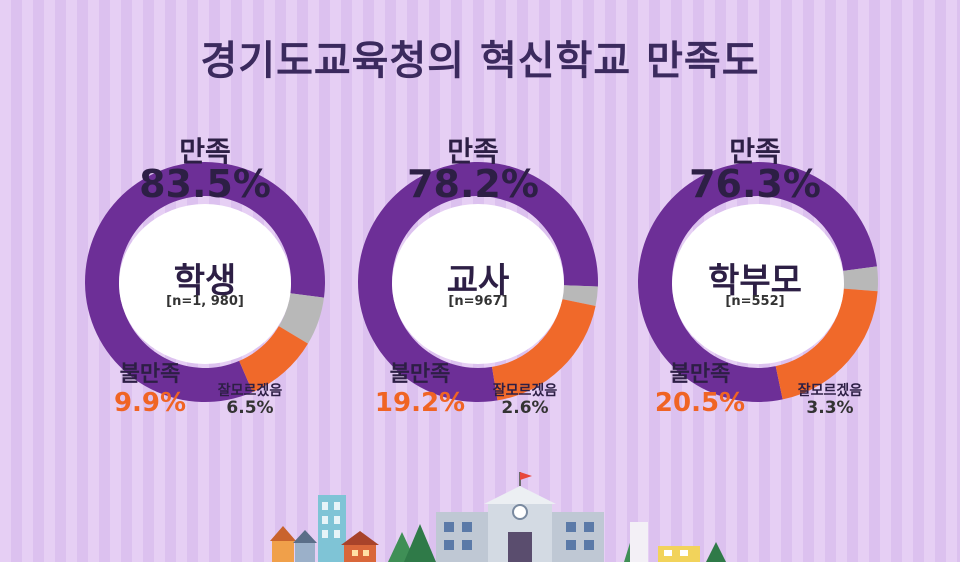  Describe the element at coordinates (205, 281) in the screenshot. I see `chart-1-group-label: 학생` at that location.